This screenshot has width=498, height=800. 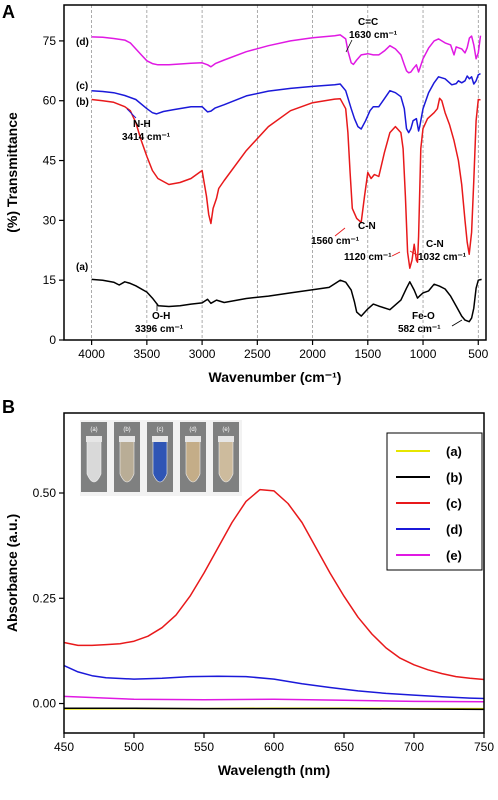 I want to click on annotation-o-h-3396: O-H 3396 cm⁻¹, so click(x=159, y=319).